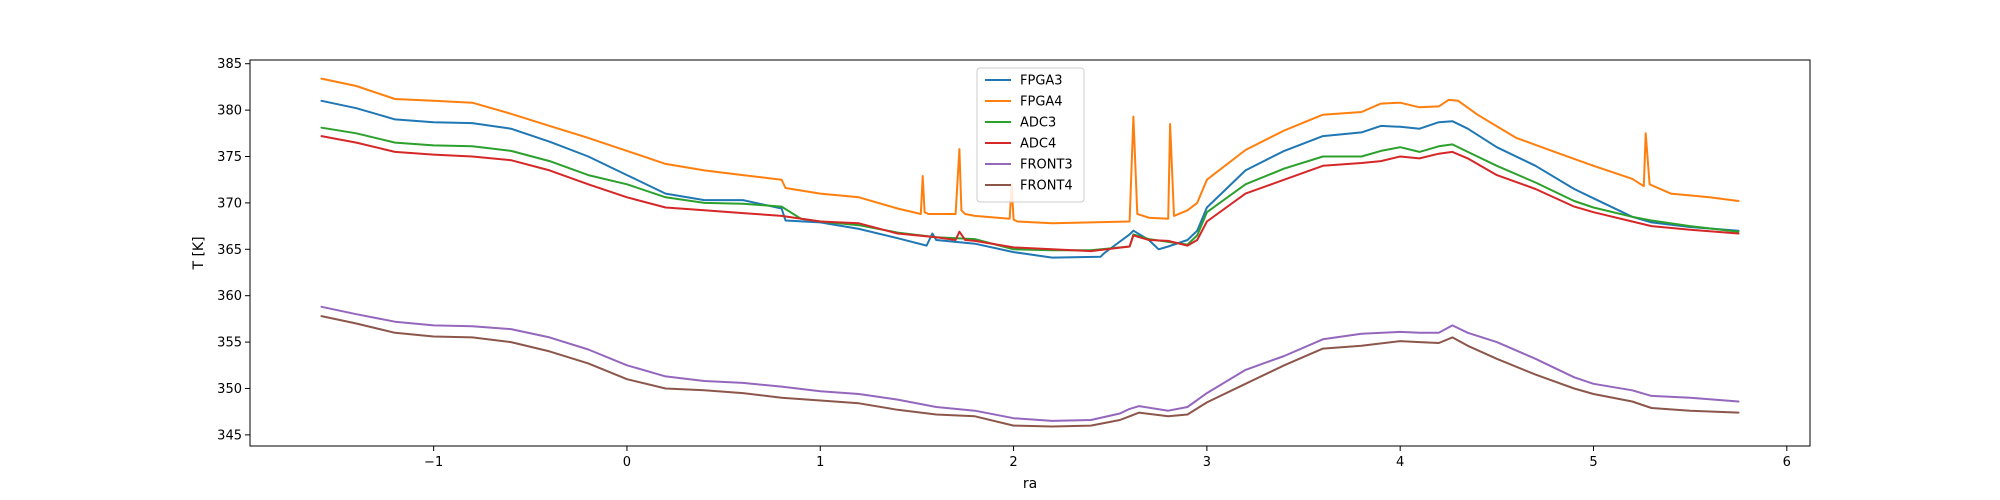 This screenshot has height=500, width=2000. What do you see at coordinates (1046, 186) in the screenshot?
I see `legend-label-front4: FRONT4` at bounding box center [1046, 186].